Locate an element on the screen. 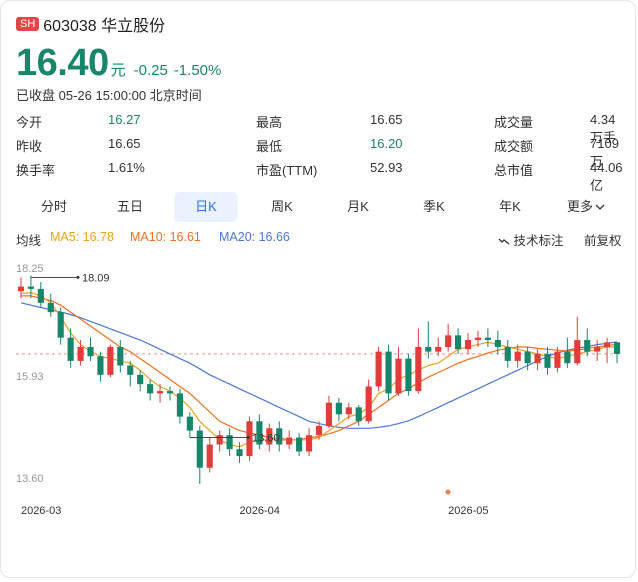  period-tabs: 分时 五日 日K 周K 月K 季K 年K 更多 is located at coordinates (320, 207).